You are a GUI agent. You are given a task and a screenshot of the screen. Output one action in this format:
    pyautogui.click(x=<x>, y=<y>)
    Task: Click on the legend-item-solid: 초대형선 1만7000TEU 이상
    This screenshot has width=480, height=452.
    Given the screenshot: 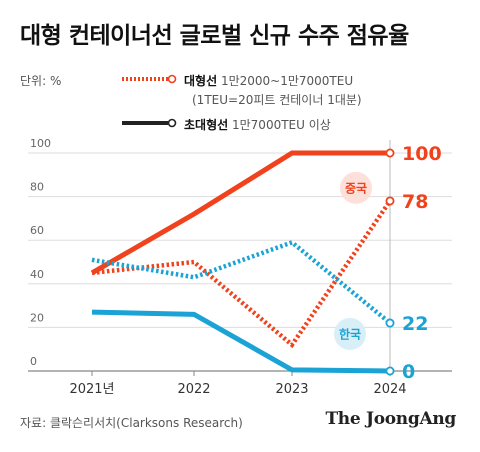 What is the action you would take?
    pyautogui.click(x=257, y=124)
    